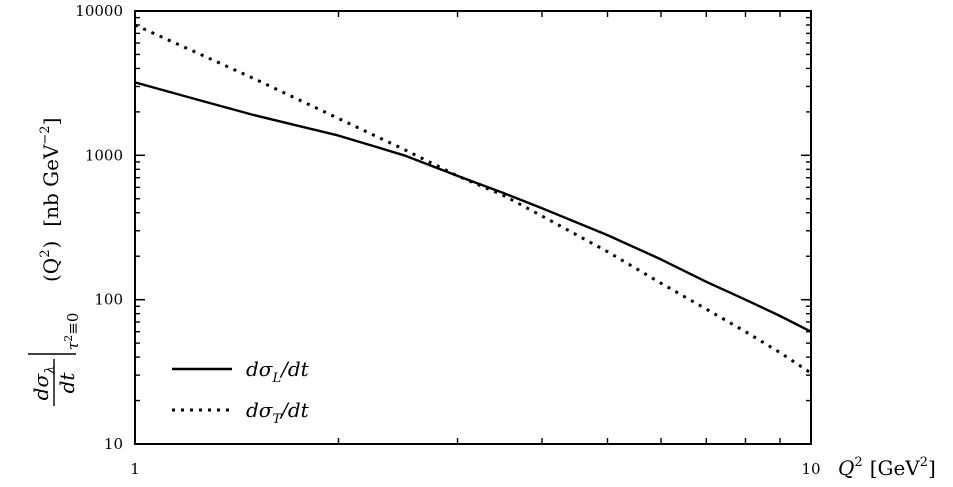 The width and height of the screenshot is (953, 487). What do you see at coordinates (887, 467) in the screenshot?
I see `x-axis-label: Q2 [GeV2]` at bounding box center [887, 467].